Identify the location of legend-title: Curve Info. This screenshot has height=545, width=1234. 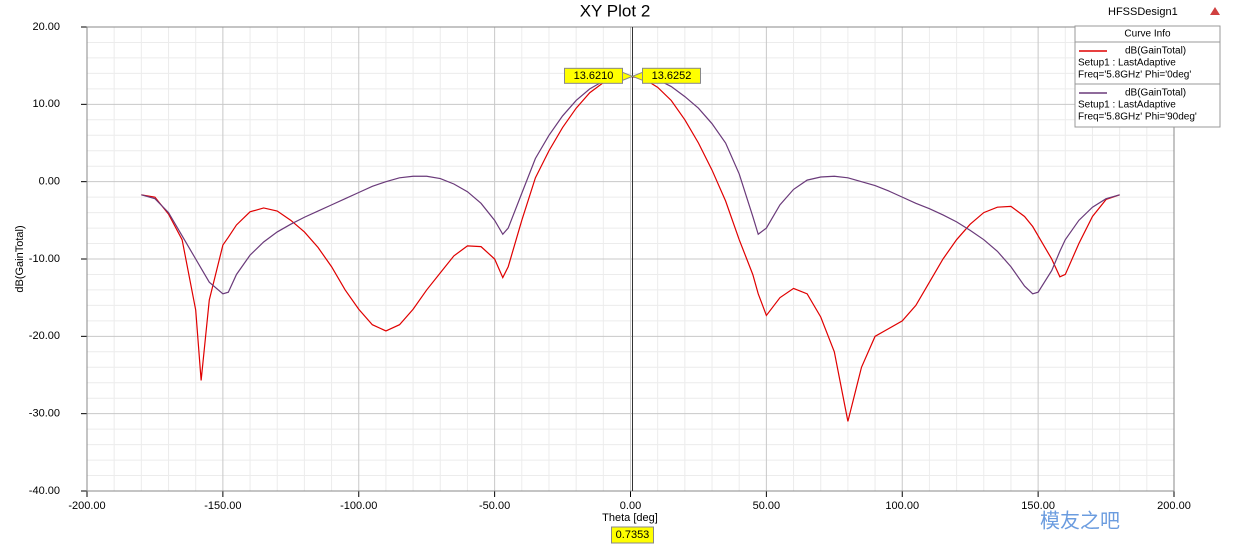
(1147, 34).